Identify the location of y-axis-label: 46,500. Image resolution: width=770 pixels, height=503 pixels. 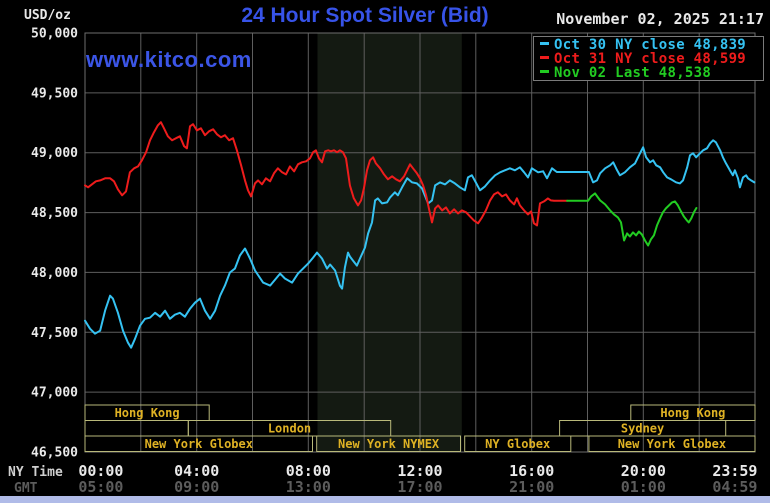
(54, 453).